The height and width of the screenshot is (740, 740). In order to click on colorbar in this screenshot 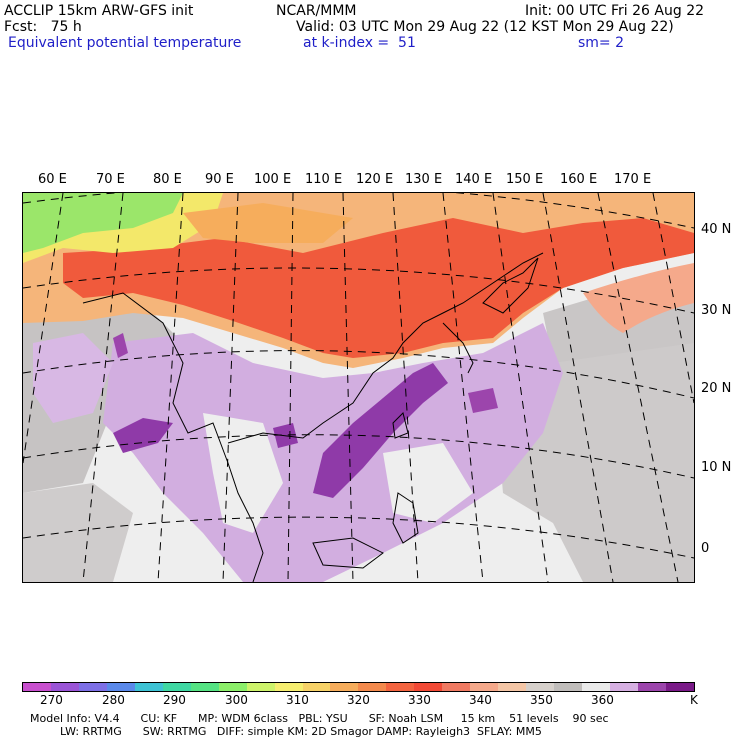, I will do `click(358, 687)`.